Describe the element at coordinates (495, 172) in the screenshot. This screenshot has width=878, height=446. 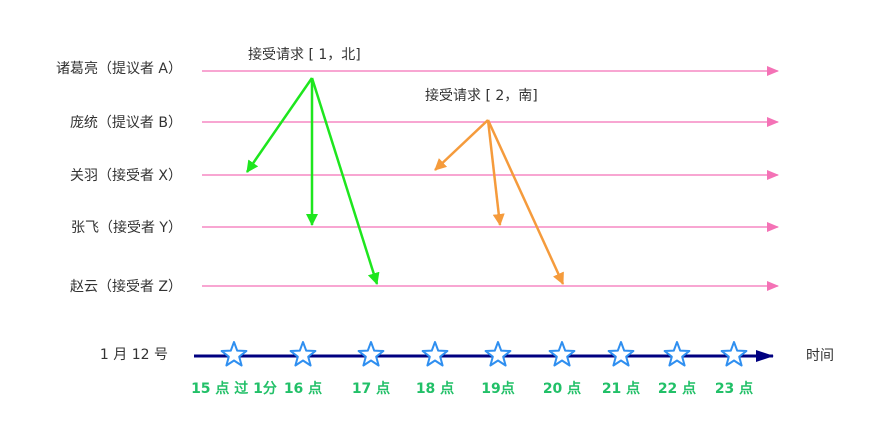
I see `request-2-arrow-to-y` at that location.